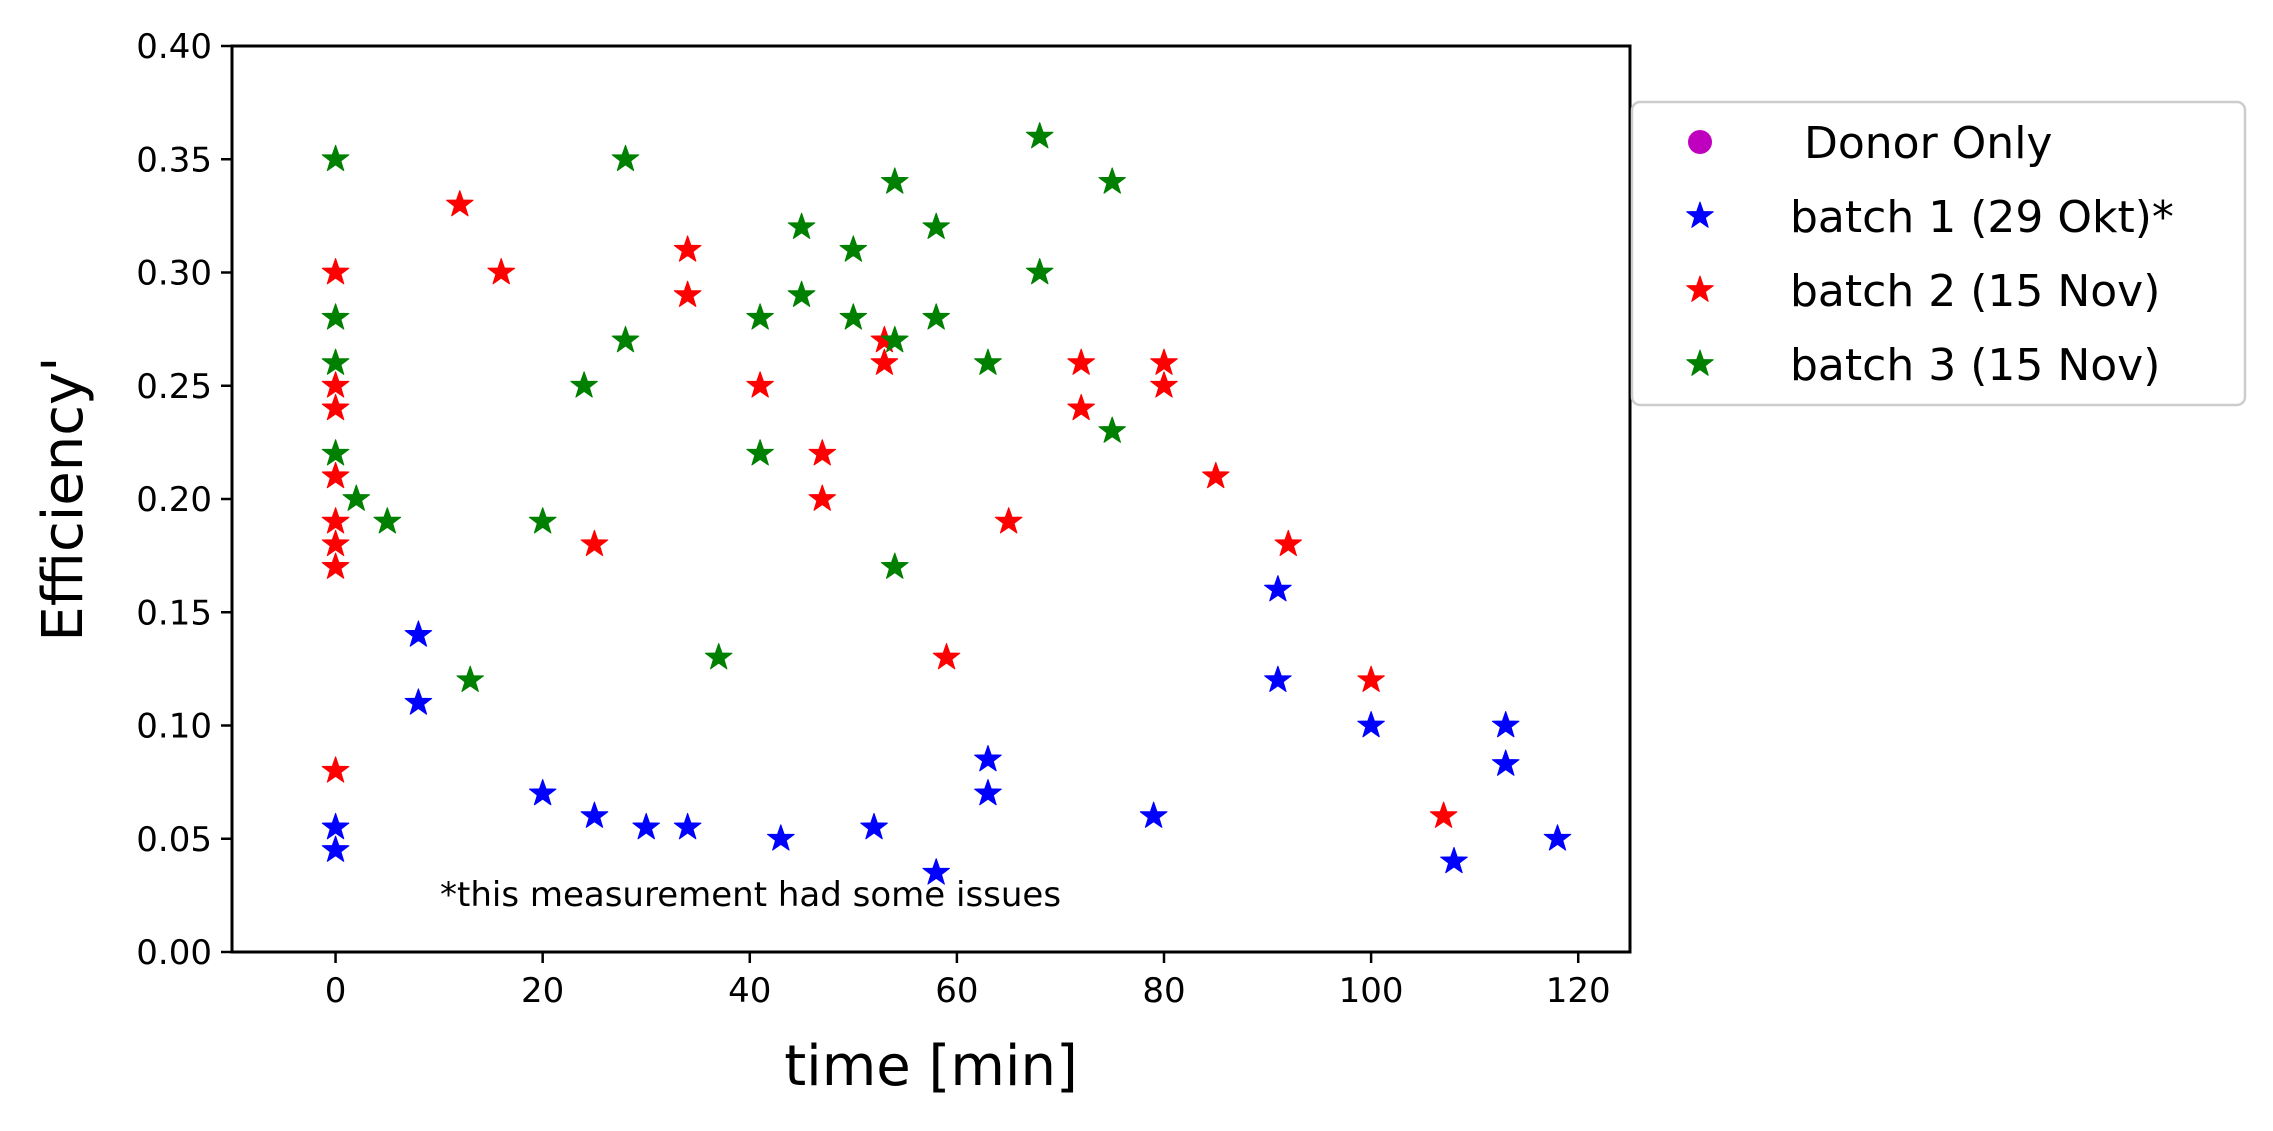  I want to click on y-tick-label: 0.15, so click(174, 613).